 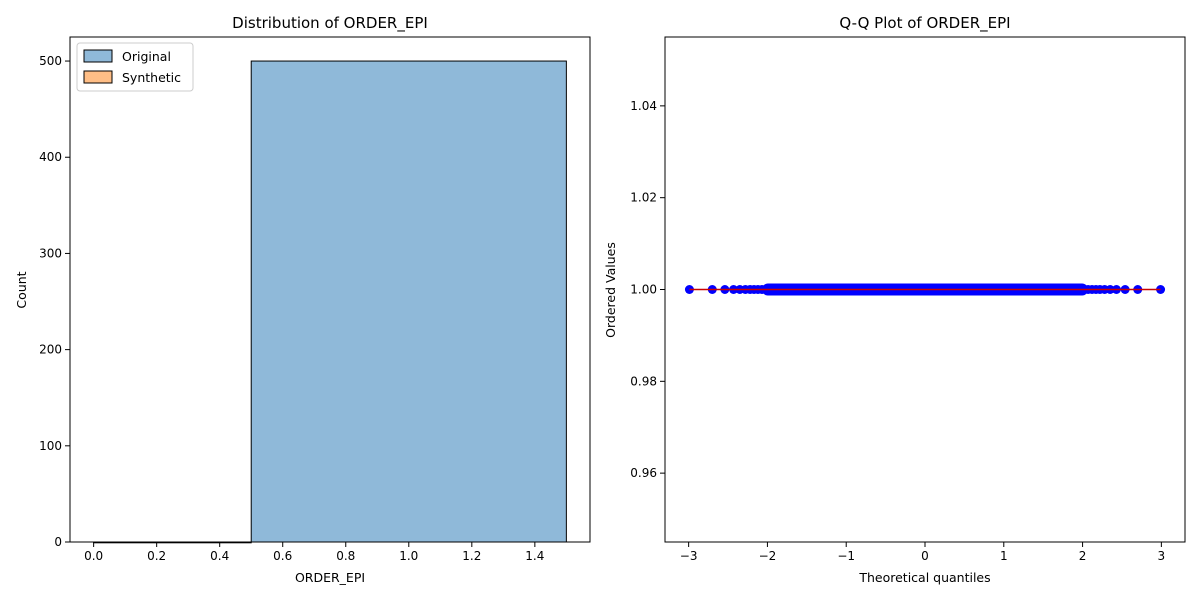 I want to click on legend-swatch-synthetic, so click(x=98, y=77).